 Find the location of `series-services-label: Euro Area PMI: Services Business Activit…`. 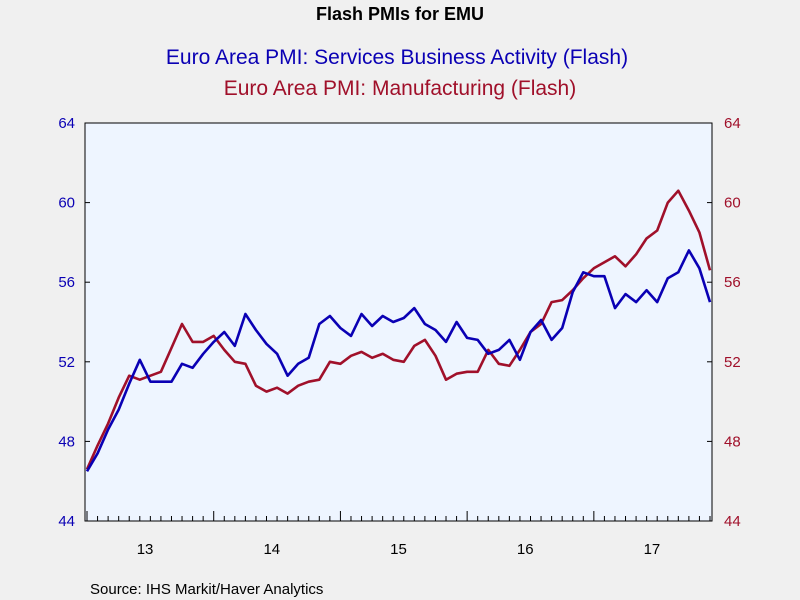

series-services-label: Euro Area PMI: Services Business Activit… is located at coordinates (397, 57).